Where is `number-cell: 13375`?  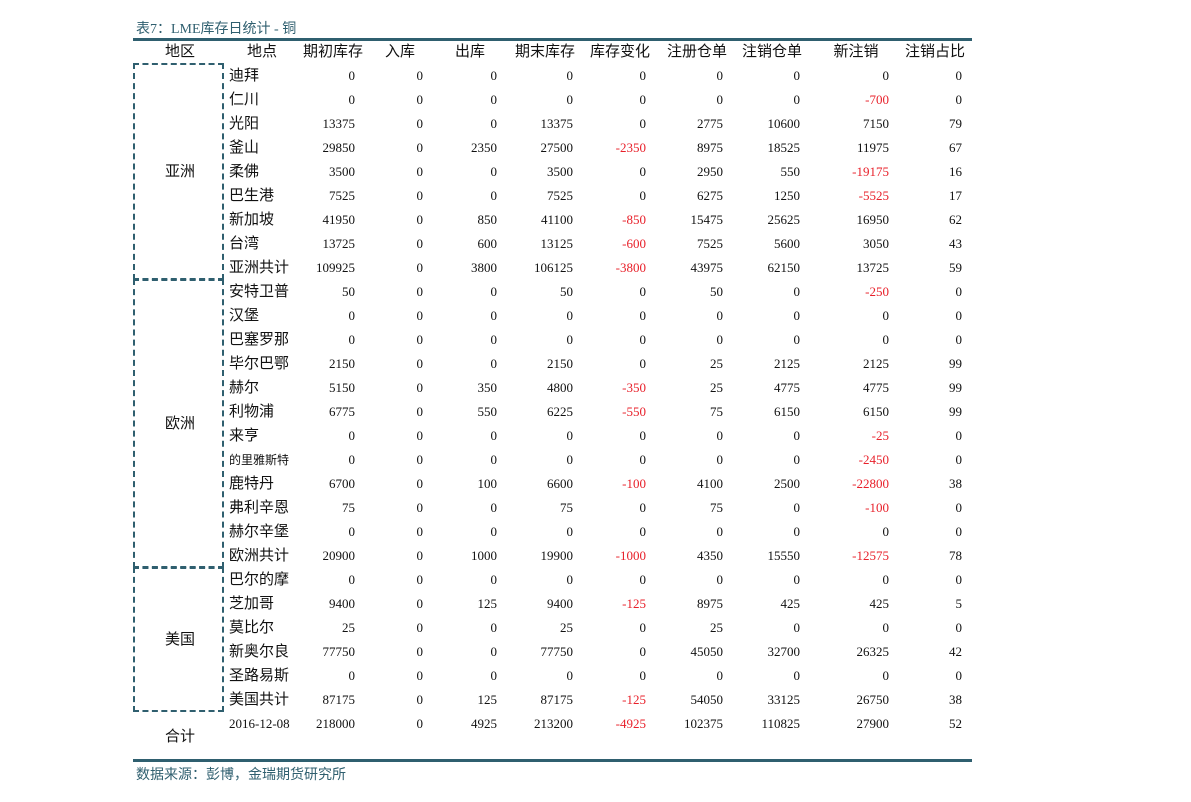
number-cell: 13375 is located at coordinates (339, 123).